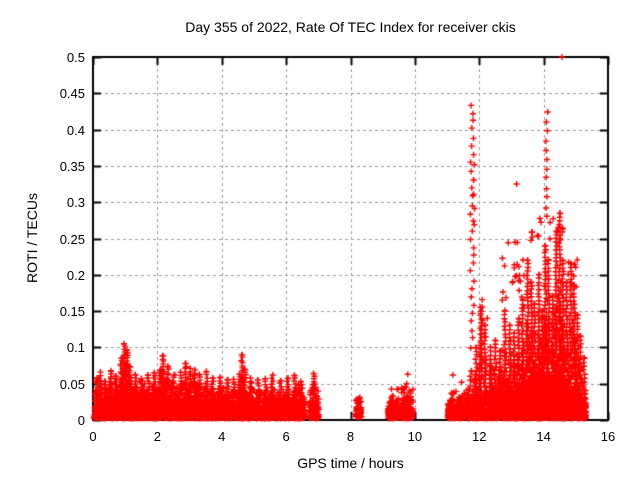  I want to click on x-tick-label: 10, so click(415, 436).